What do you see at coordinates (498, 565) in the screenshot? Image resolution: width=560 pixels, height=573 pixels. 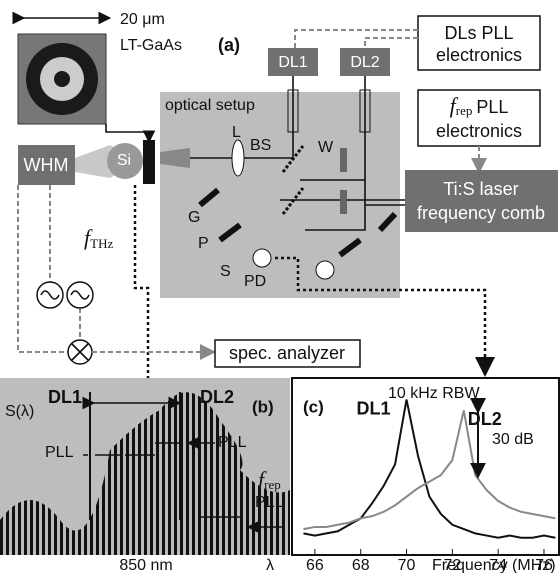 I see `x-tick-label: 74` at bounding box center [498, 565].